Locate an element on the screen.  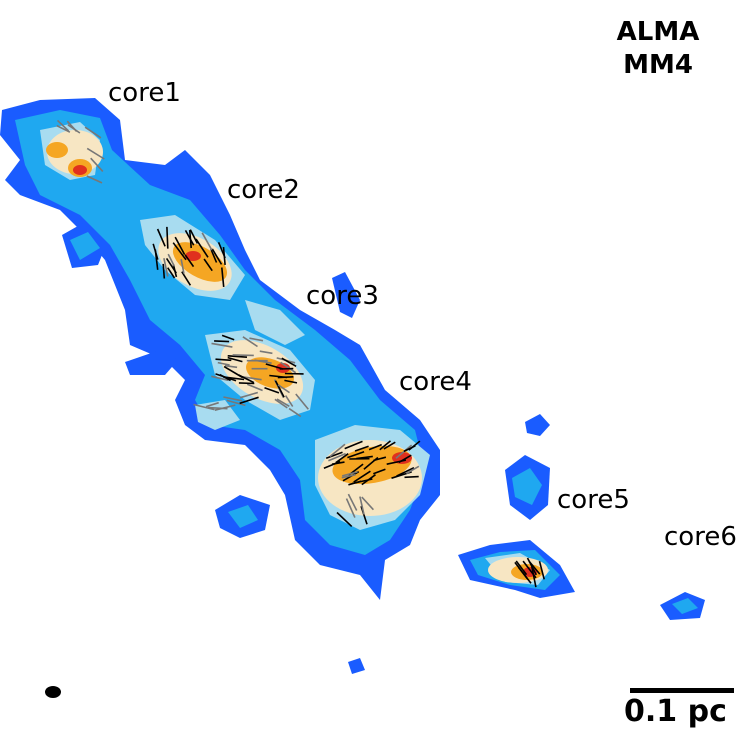
blob-small-outer is located at coordinates (151, 362).